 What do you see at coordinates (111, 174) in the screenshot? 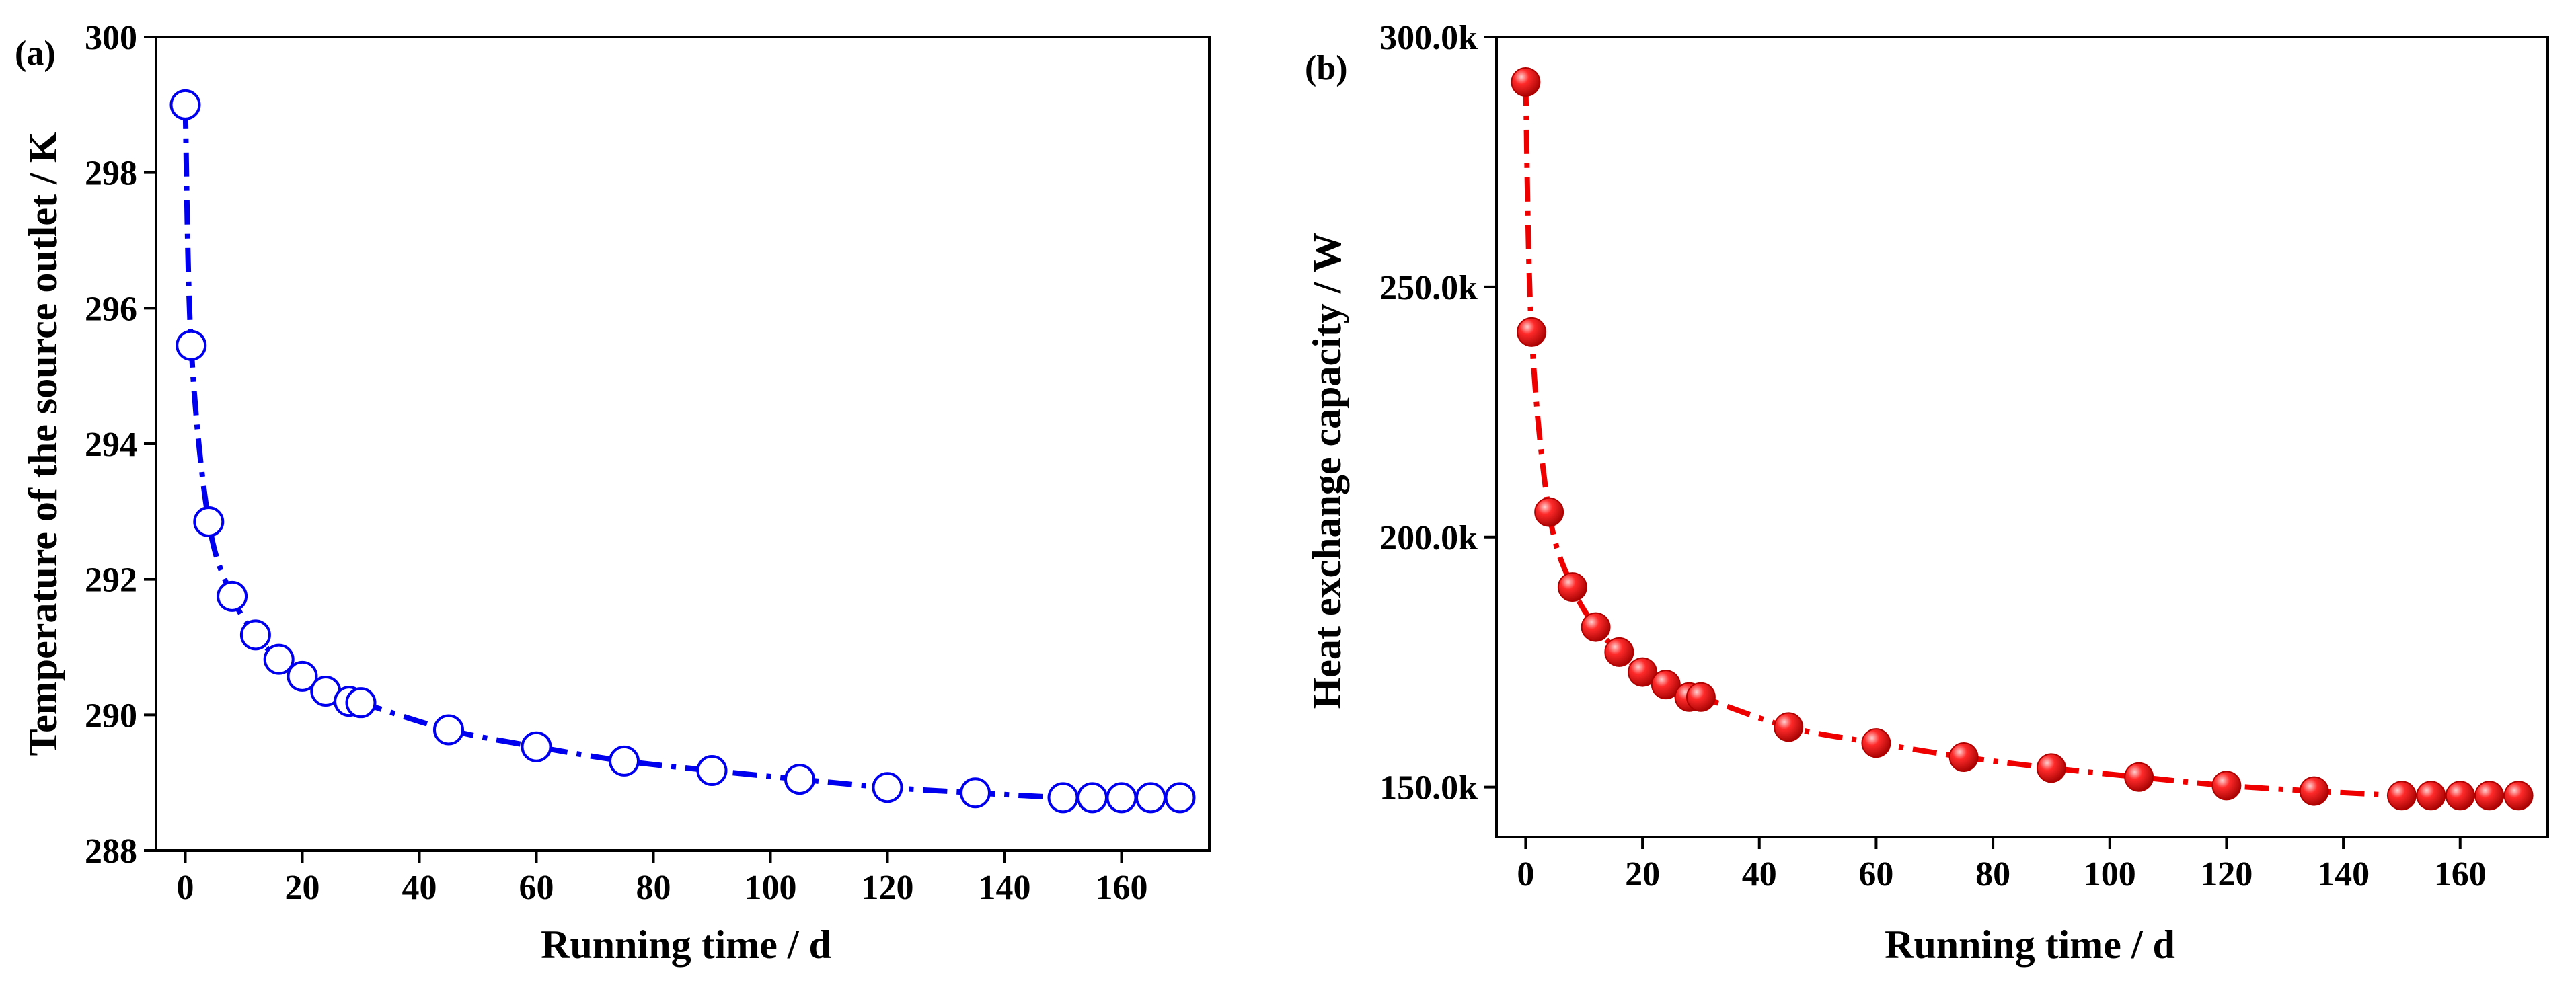
I see `panel-a-y-tick-label: 298` at bounding box center [111, 174].